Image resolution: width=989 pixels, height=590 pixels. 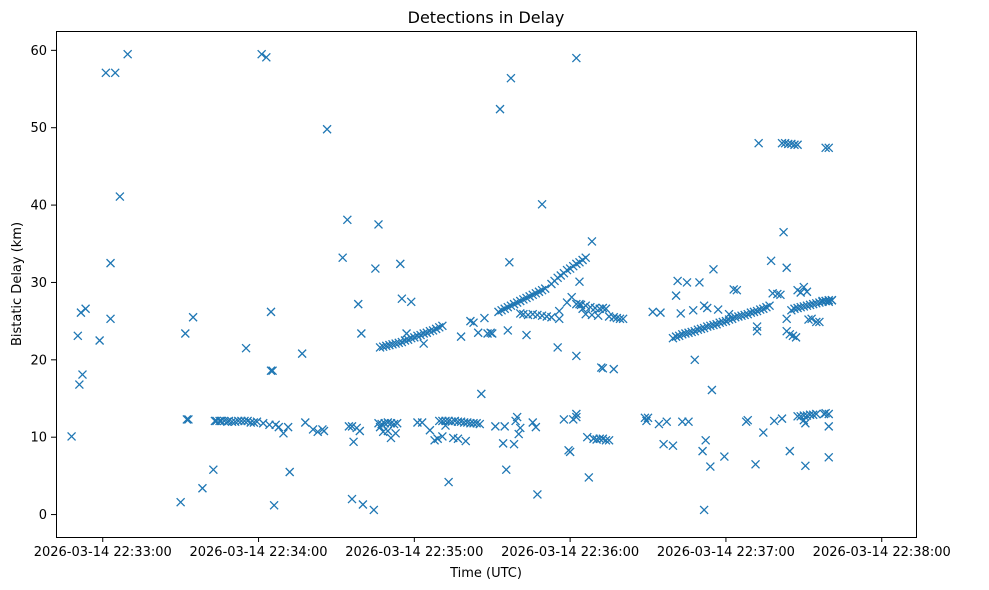 What do you see at coordinates (570, 552) in the screenshot?
I see `x-tick-label: 2026-03-14 22:36:00` at bounding box center [570, 552].